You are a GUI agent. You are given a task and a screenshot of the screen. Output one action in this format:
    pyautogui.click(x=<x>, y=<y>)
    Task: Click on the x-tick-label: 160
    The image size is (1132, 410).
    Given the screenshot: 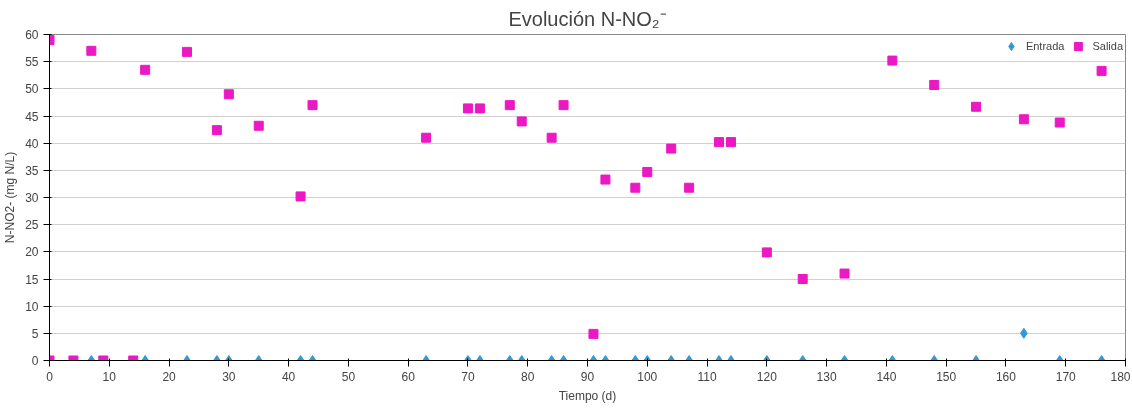 What is the action you would take?
    pyautogui.click(x=1006, y=376)
    